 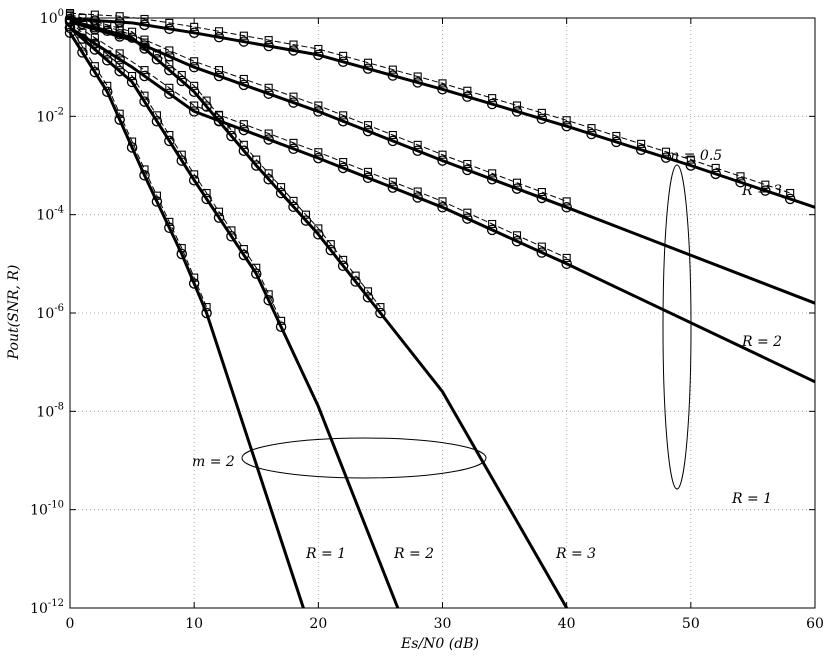 What do you see at coordinates (52, 17) in the screenshot?
I see `y-tick-label: 10⁰` at bounding box center [52, 17].